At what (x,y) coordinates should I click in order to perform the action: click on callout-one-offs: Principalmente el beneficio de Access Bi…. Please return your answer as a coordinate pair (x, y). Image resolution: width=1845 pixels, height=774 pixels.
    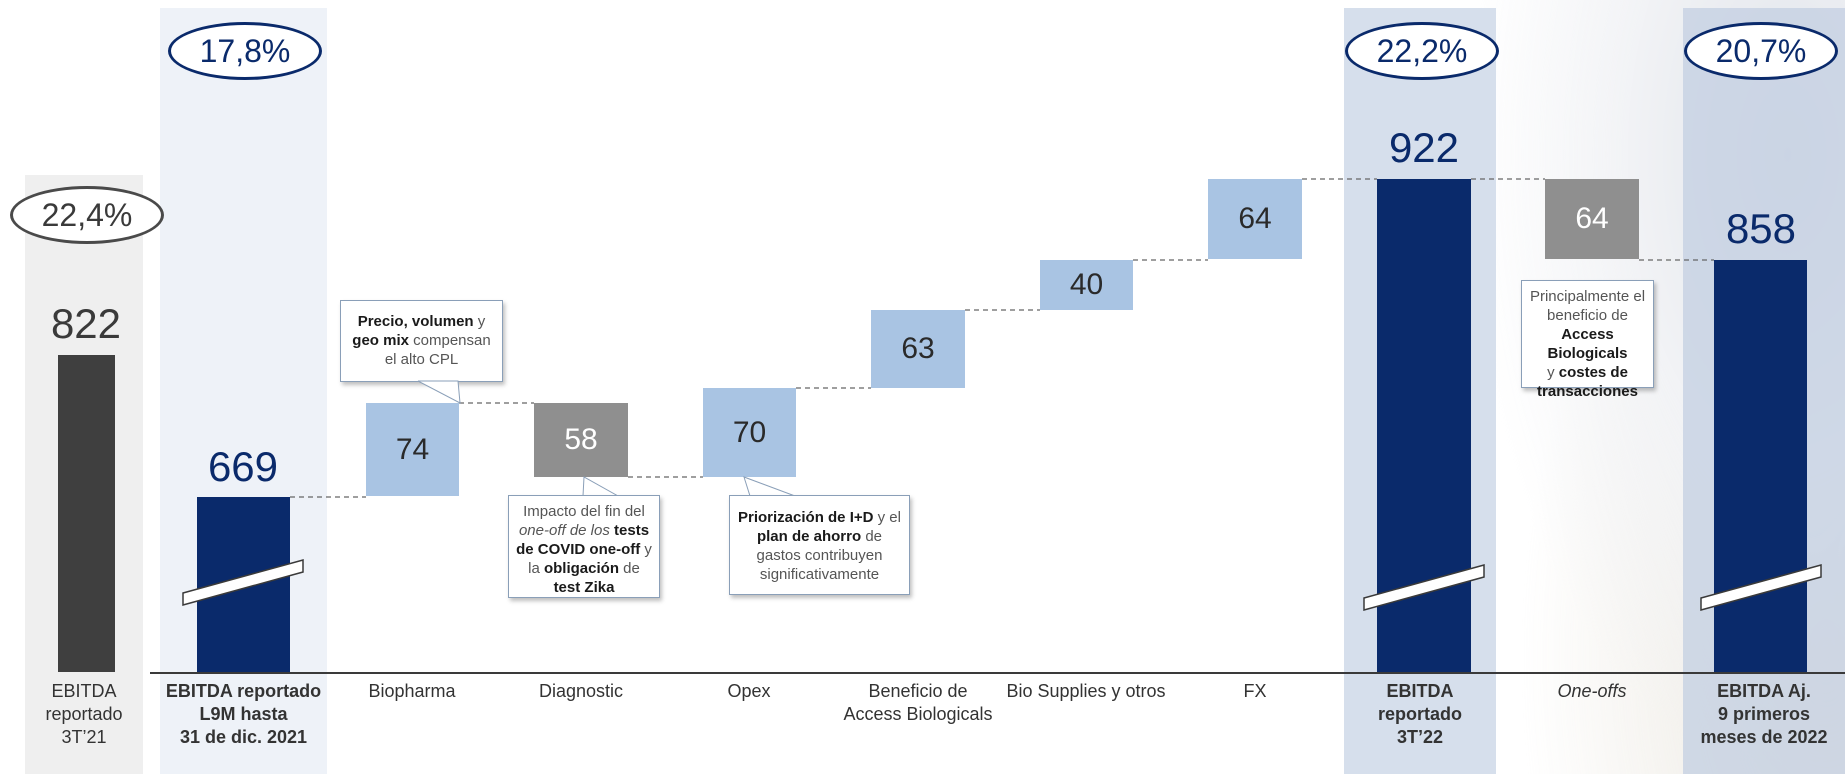
    Looking at the image, I should click on (1587, 340).